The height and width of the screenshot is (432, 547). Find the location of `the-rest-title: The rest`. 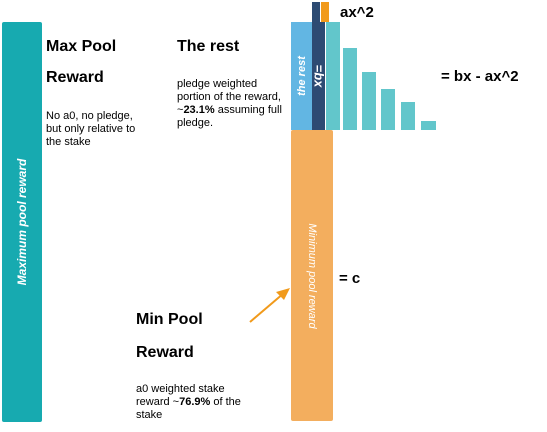

the-rest-title: The rest is located at coordinates (208, 46).